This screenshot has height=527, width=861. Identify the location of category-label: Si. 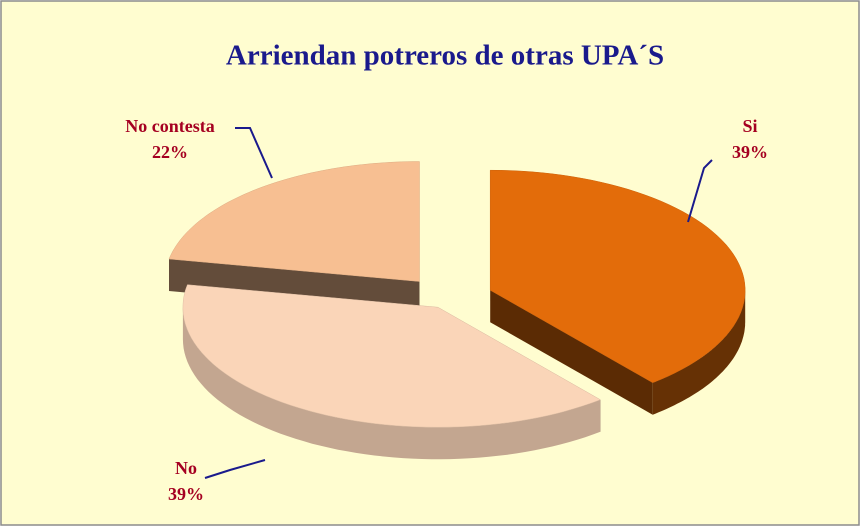
(749, 126).